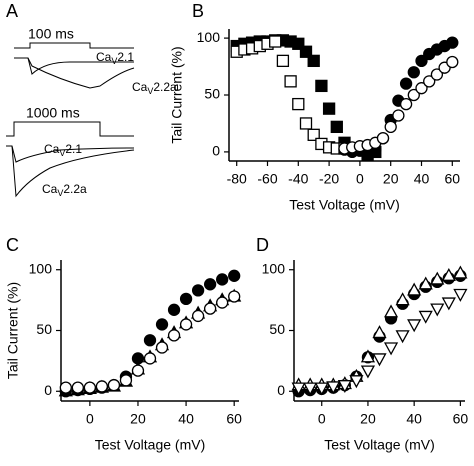 The height and width of the screenshot is (466, 474). Describe the element at coordinates (53, 113) in the screenshot. I see `scale-label: 1000 ms` at that location.